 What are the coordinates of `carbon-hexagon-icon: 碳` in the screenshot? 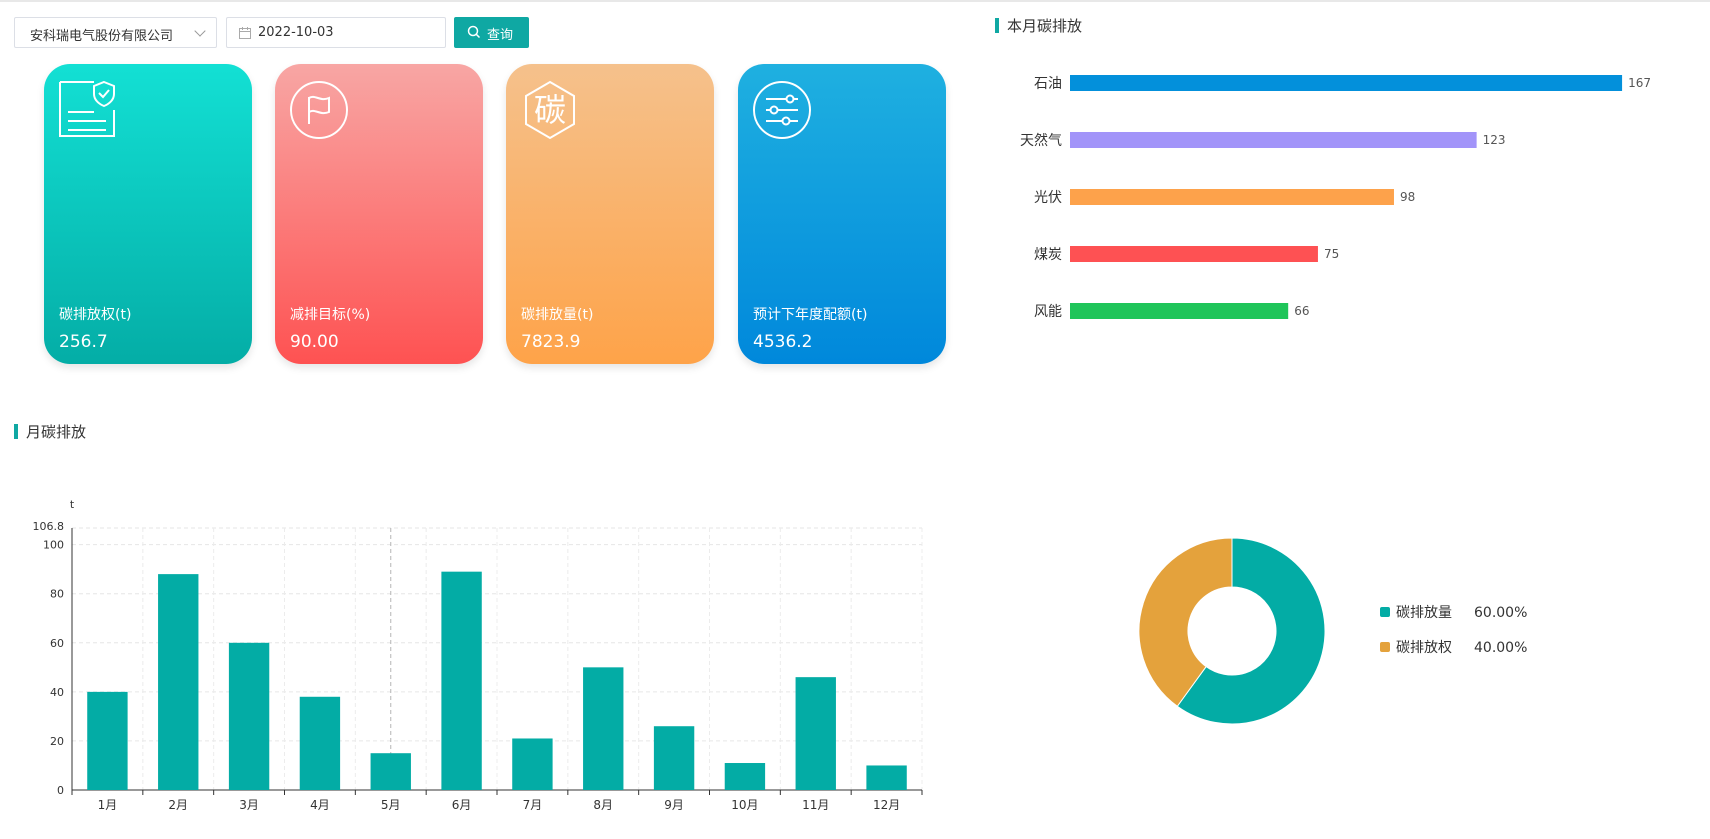 It's located at (550, 110).